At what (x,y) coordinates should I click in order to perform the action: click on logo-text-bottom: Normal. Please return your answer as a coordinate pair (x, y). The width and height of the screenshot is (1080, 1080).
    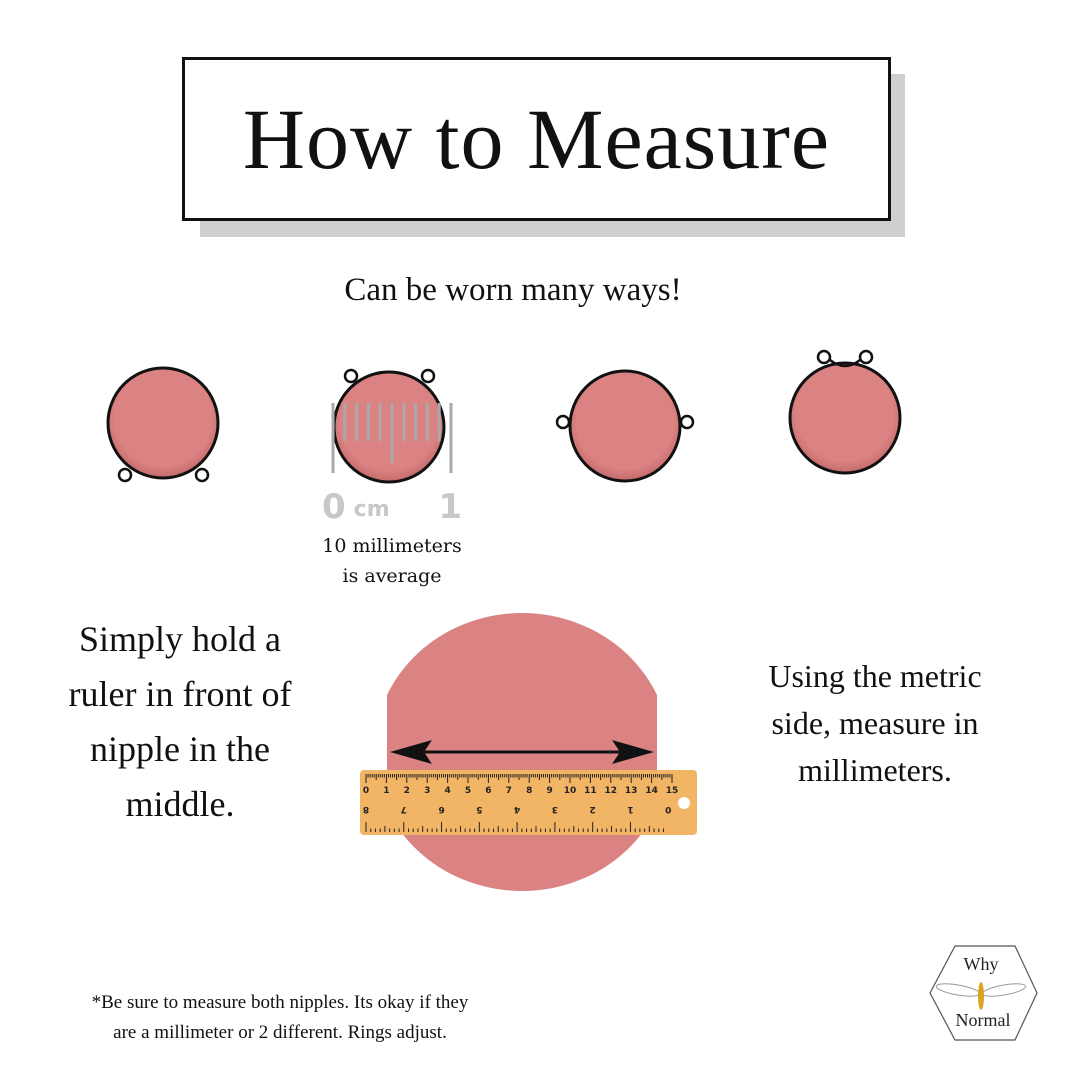
    Looking at the image, I should click on (983, 1020).